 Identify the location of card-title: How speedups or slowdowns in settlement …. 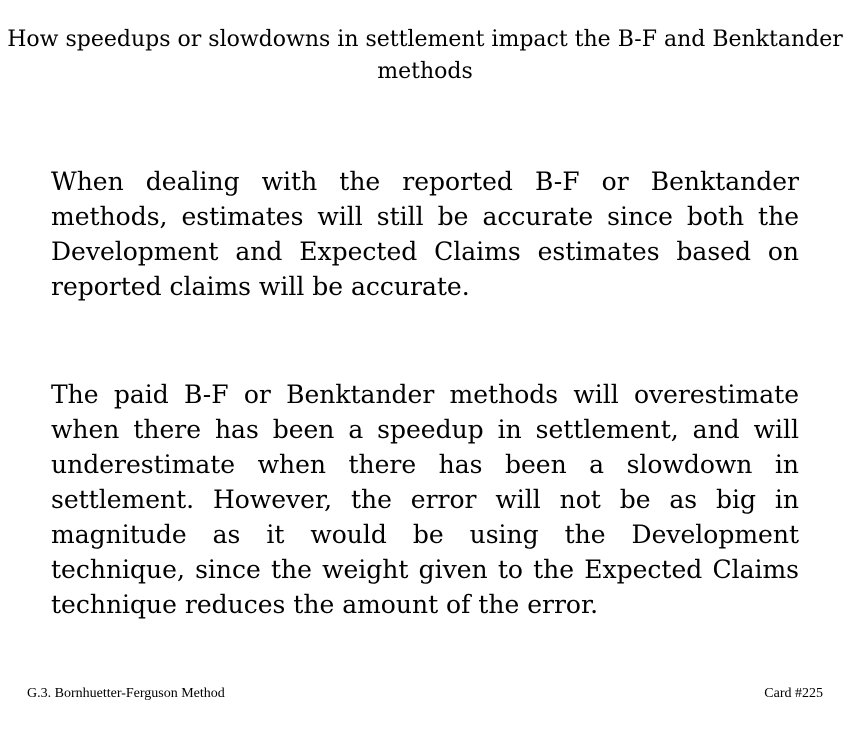
(425, 55).